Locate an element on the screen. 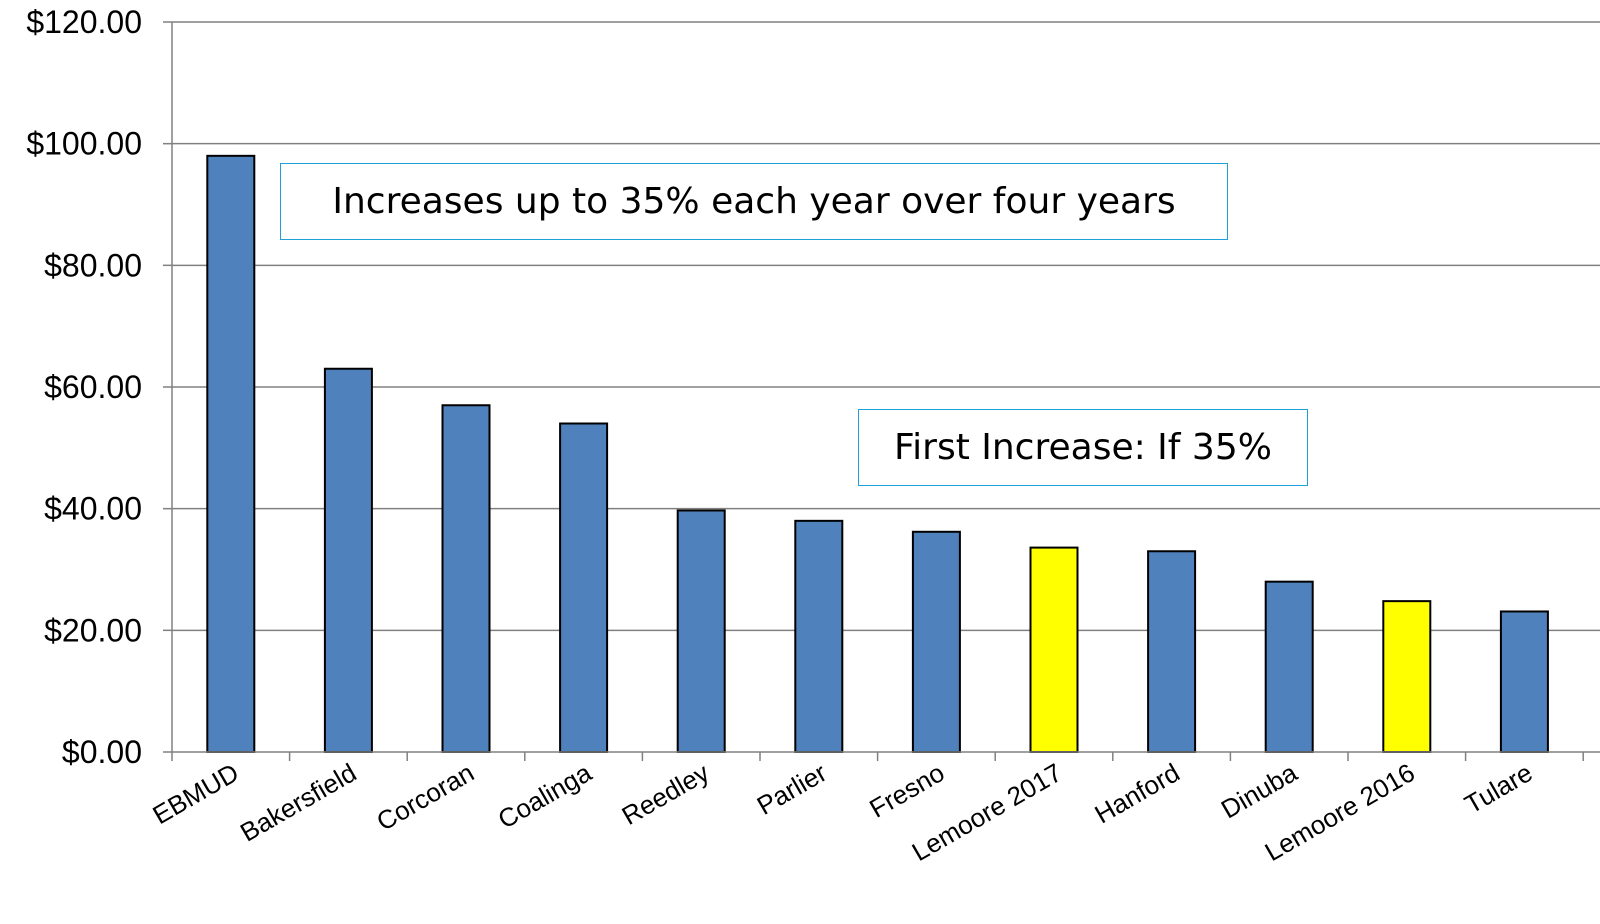  y-tick-label: $80.00 is located at coordinates (93, 265).